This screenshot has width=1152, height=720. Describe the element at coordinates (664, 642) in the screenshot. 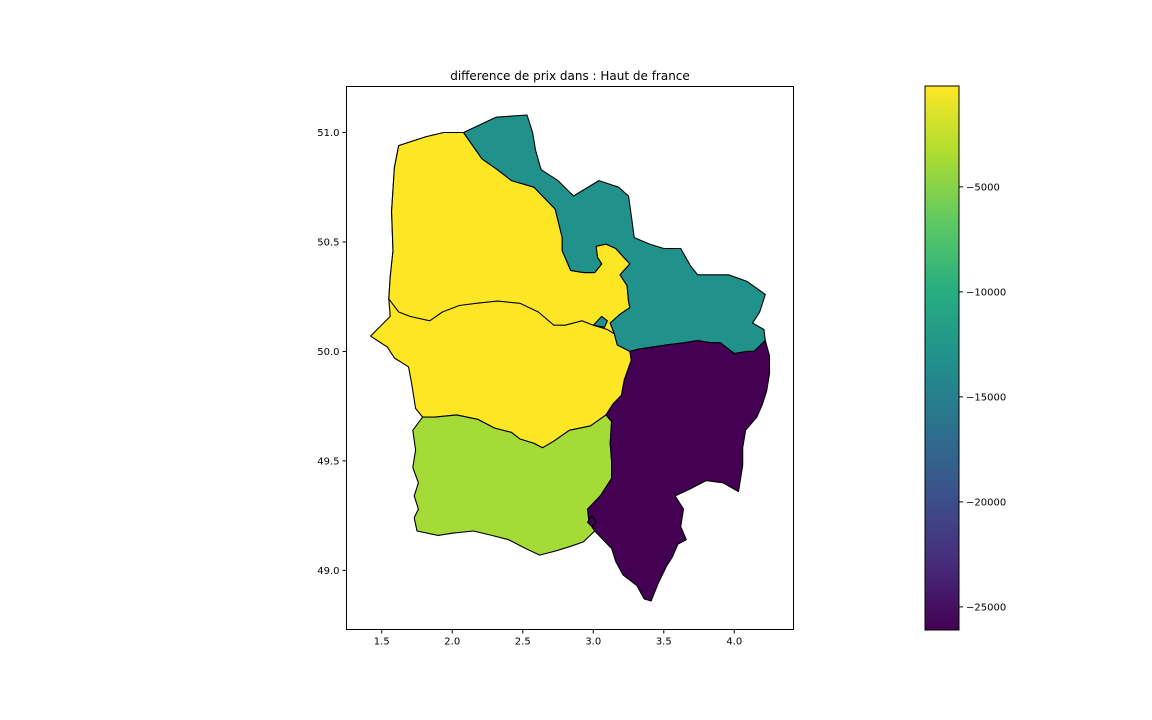

I see `x-tick-label: 3.5` at that location.